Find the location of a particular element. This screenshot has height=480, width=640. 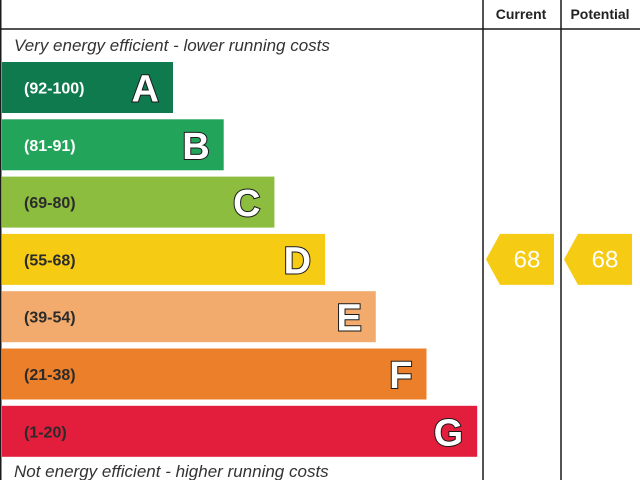

band-f-letter: F is located at coordinates (400, 376).